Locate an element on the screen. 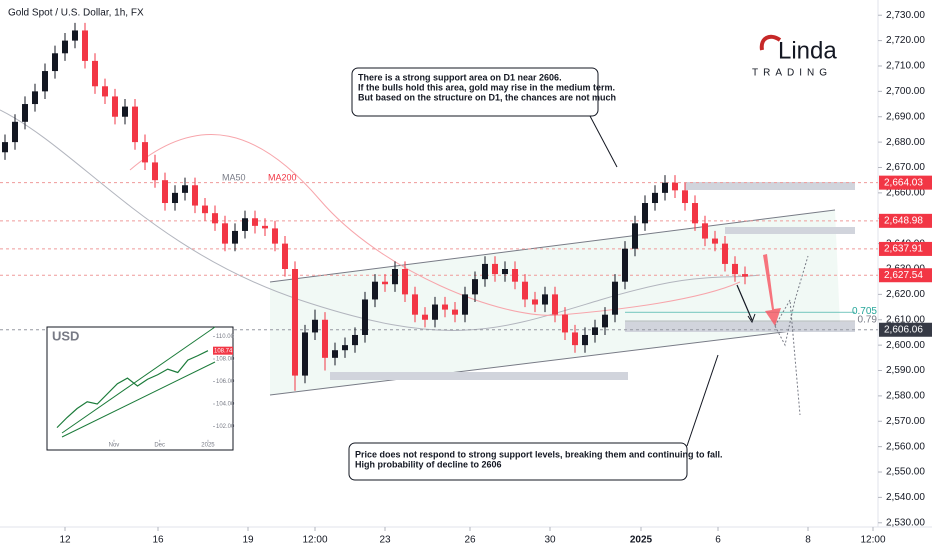  arrow is located at coordinates (744, 302).